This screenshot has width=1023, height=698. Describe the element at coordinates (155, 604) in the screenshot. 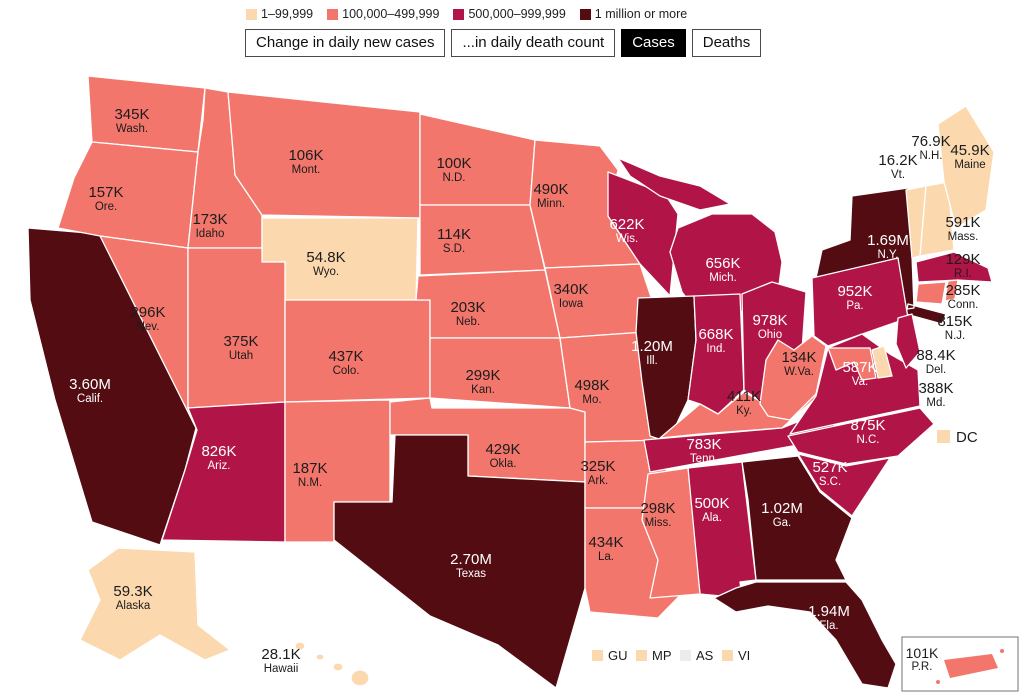

I see `state-alaska-shape` at that location.